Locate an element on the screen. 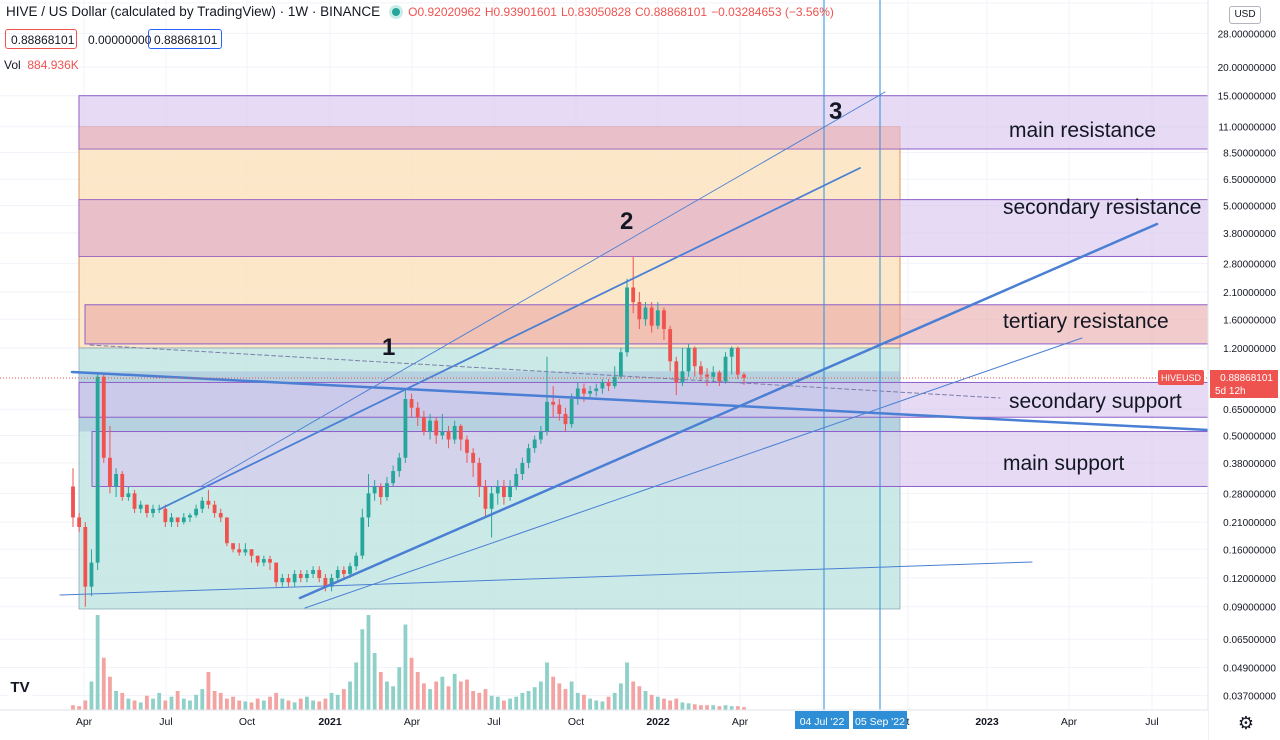 The height and width of the screenshot is (740, 1280). price-tick-label: 0.03700000 is located at coordinates (1249, 697).